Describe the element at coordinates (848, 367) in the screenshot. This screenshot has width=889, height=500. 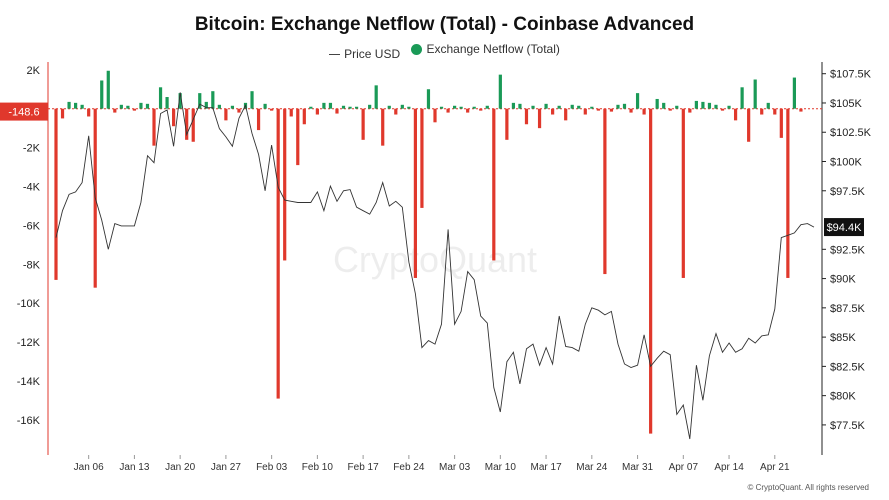
I see `y-right-tick-label: $82.5K` at that location.